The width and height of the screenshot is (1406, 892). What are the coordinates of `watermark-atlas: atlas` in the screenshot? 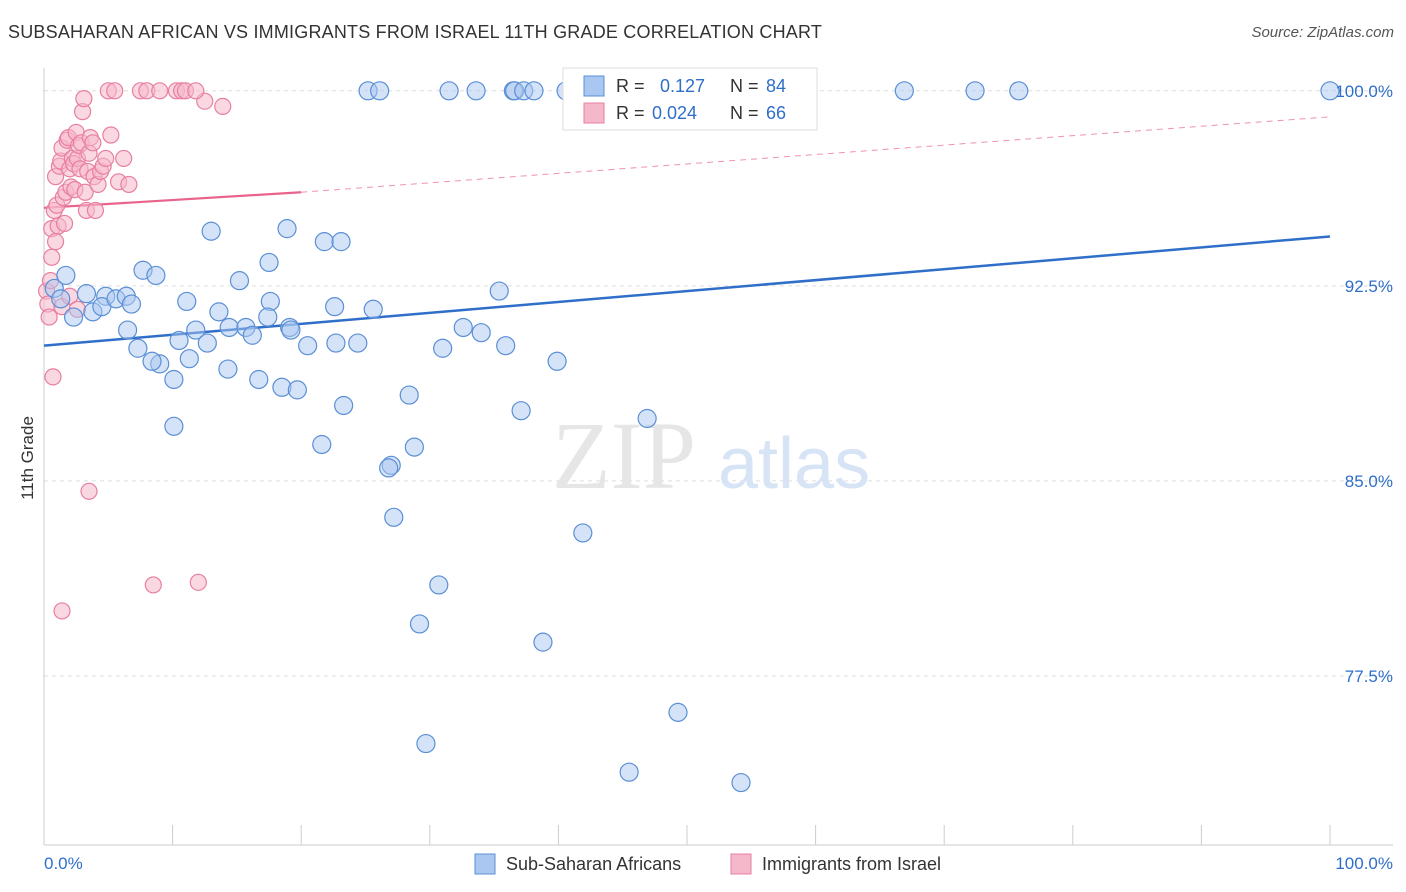 It's located at (794, 464).